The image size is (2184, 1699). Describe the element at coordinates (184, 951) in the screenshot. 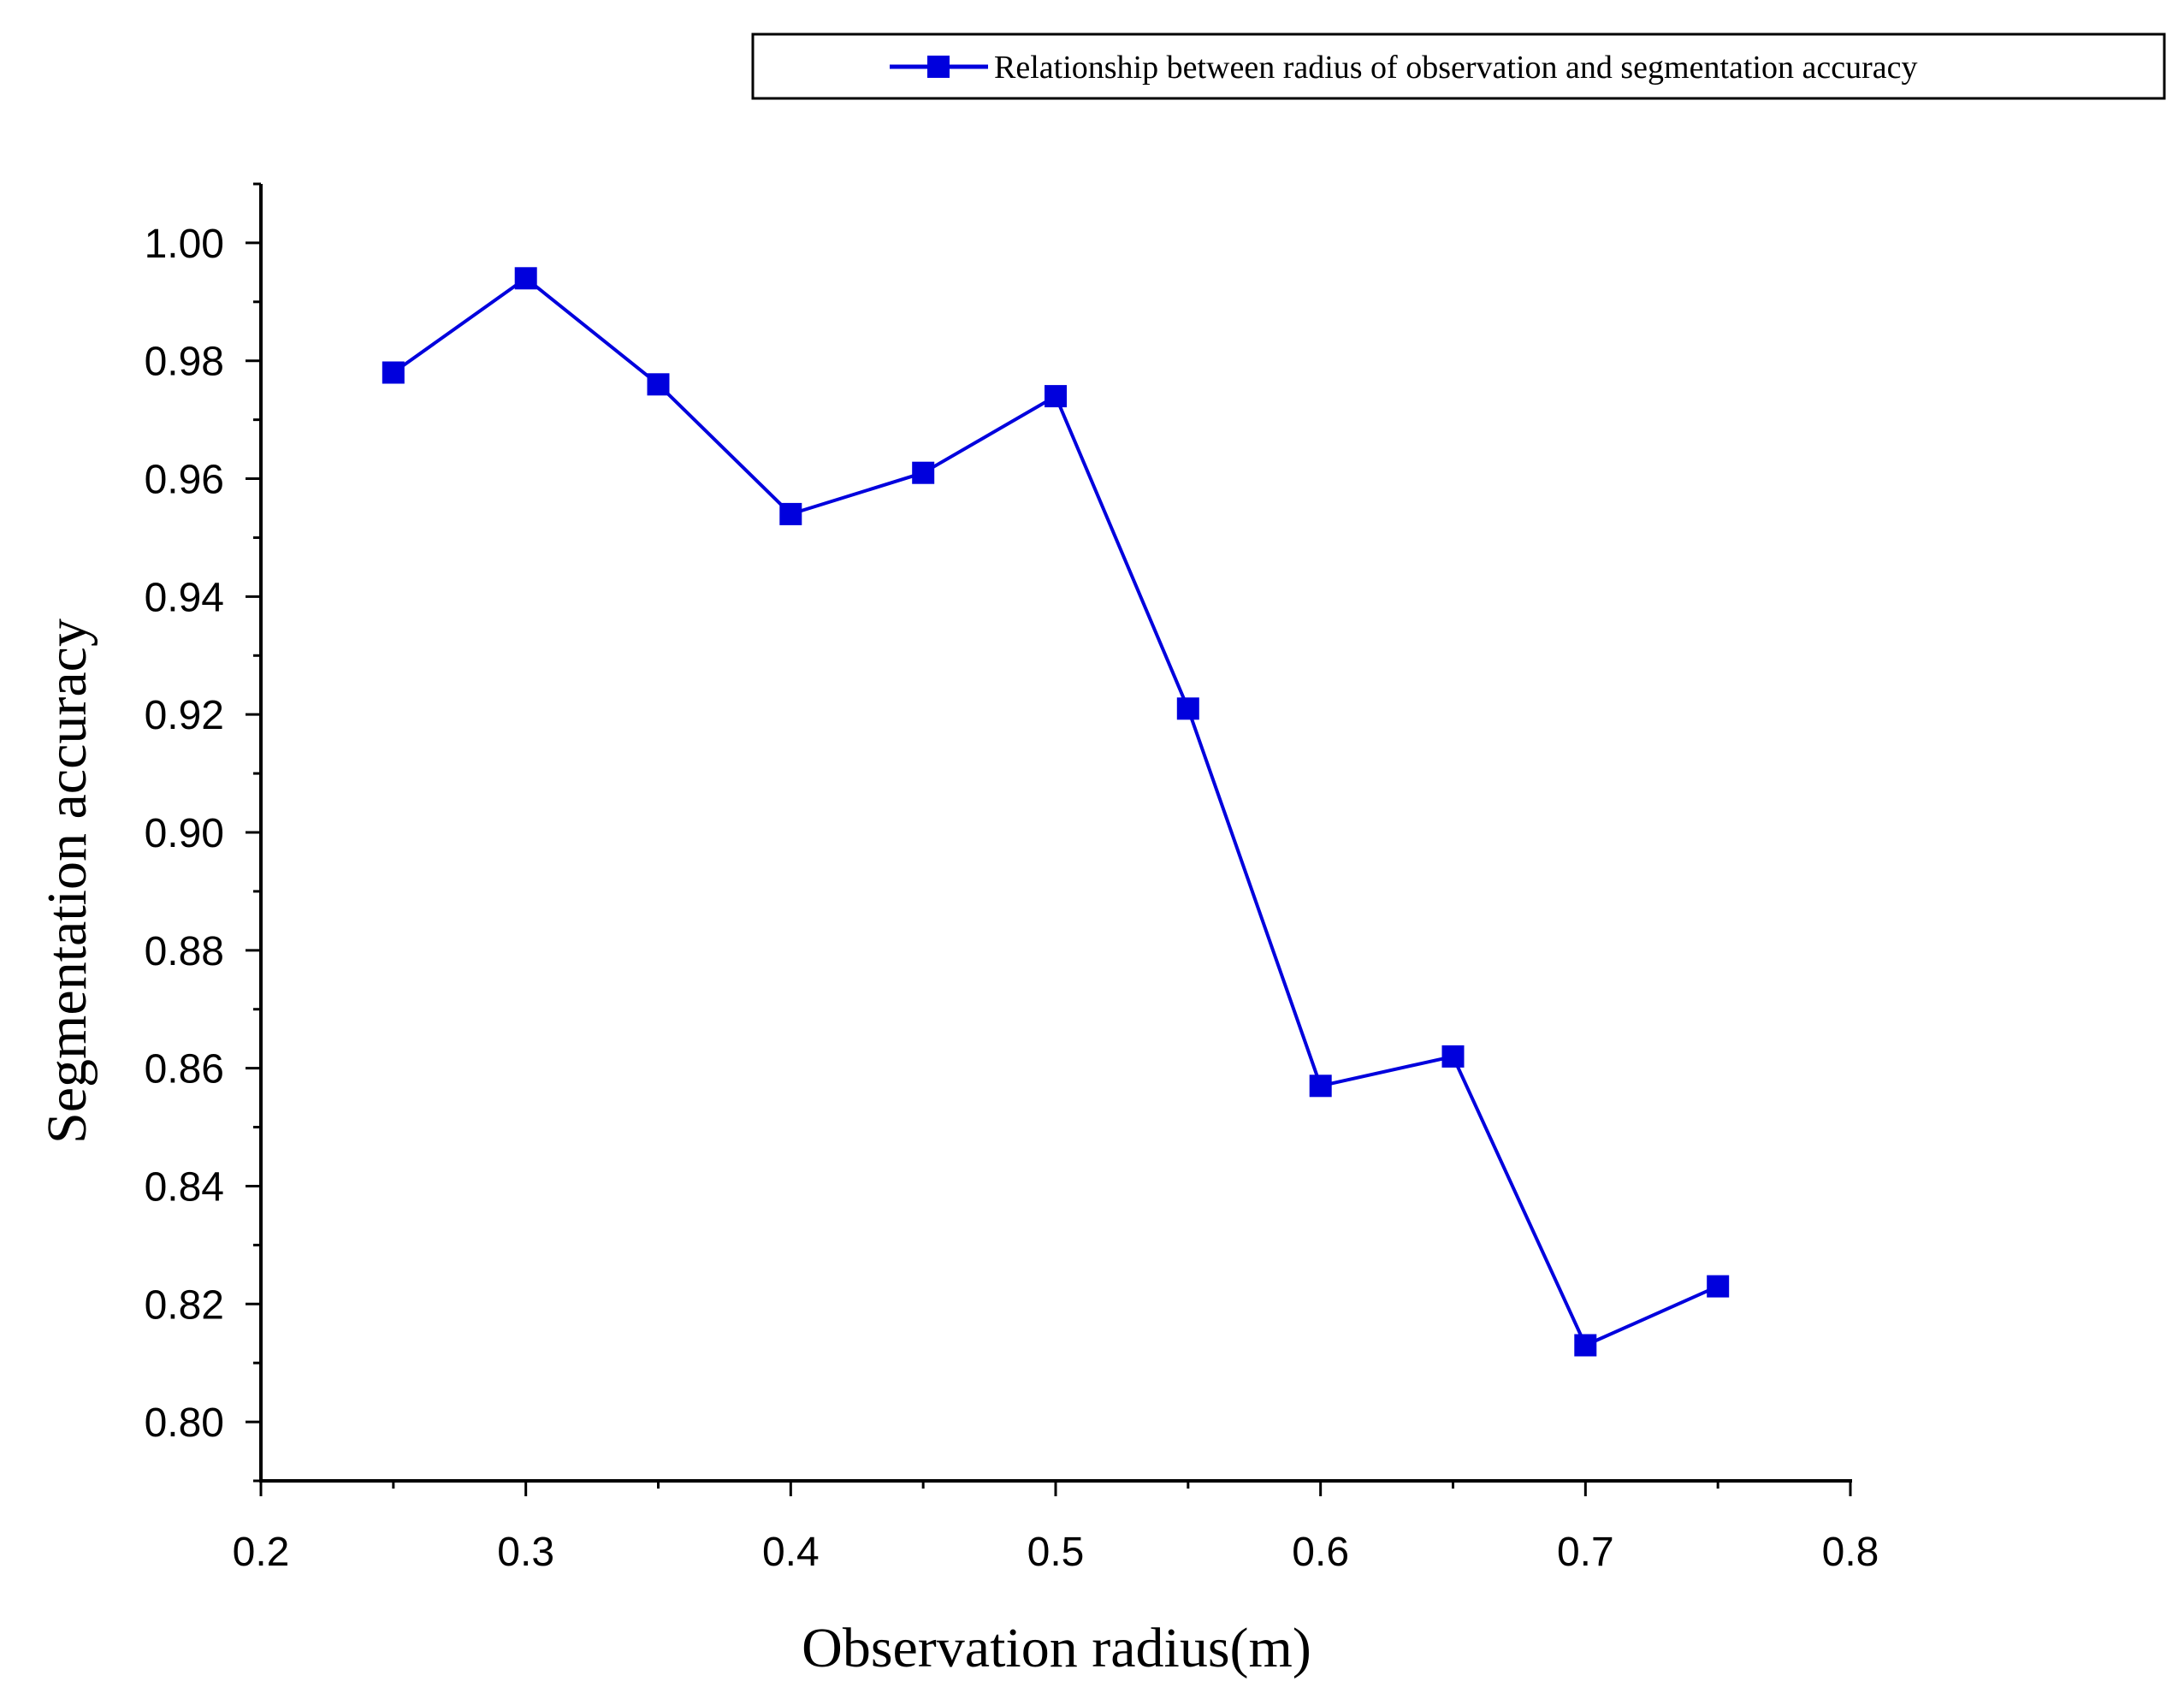

I see `y-tick-label: 0.88` at that location.